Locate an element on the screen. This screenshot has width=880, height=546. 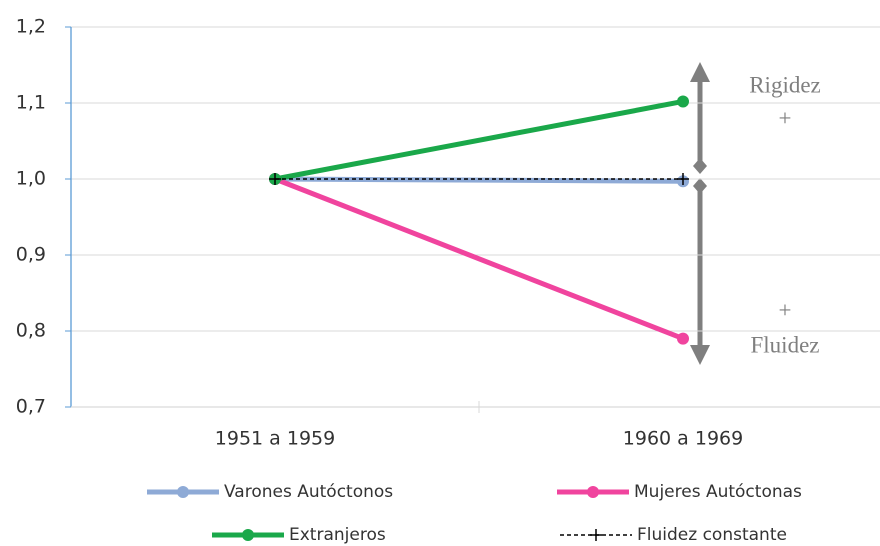
legend-label: Mujeres Autóctonas is located at coordinates (718, 492).